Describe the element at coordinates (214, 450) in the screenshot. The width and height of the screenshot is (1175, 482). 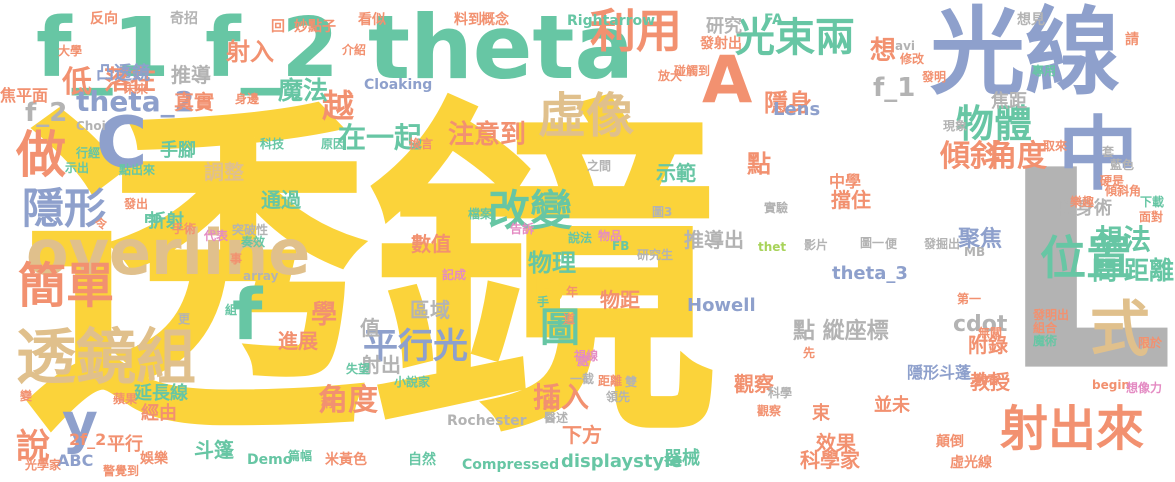
I see `cloud-word: 斗篷` at that location.